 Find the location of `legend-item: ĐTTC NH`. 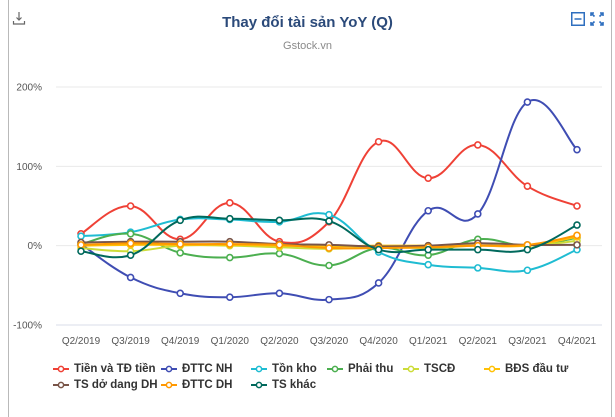

legend-item: ĐTTC NH is located at coordinates (196, 369).